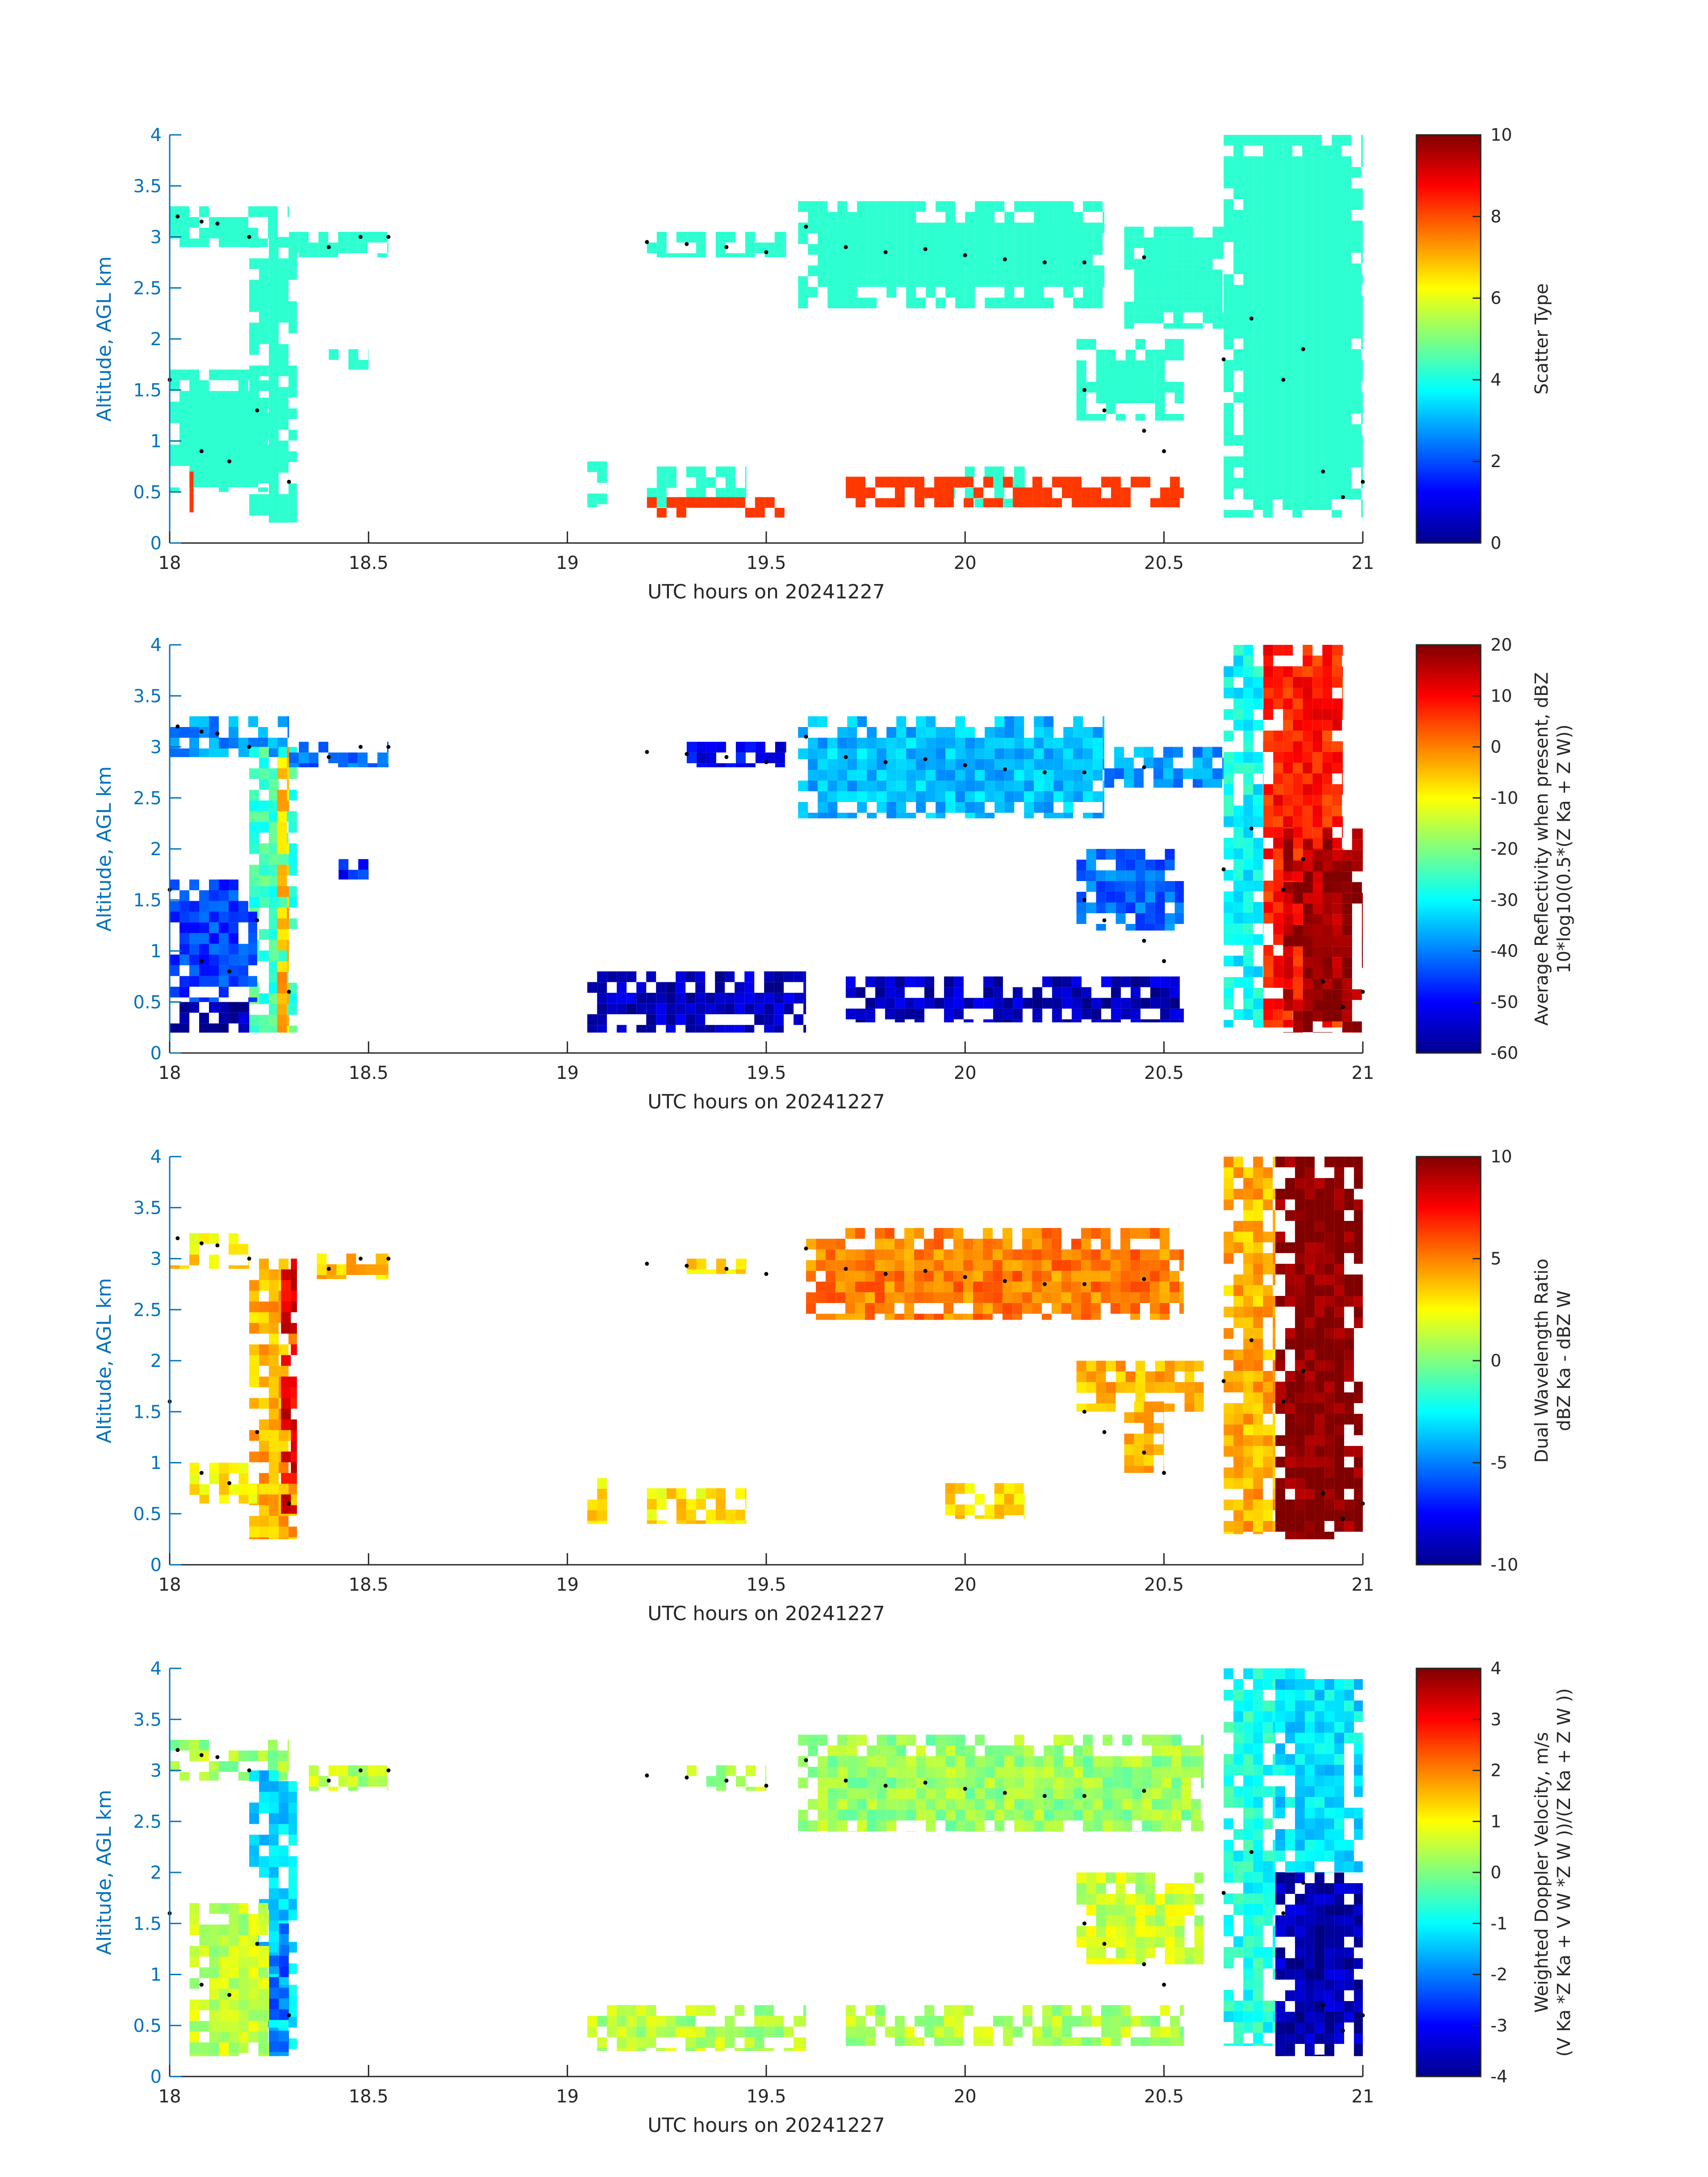 The height and width of the screenshot is (2177, 1708). What do you see at coordinates (1496, 543) in the screenshot?
I see `colorbar-tick-label: 0` at bounding box center [1496, 543].